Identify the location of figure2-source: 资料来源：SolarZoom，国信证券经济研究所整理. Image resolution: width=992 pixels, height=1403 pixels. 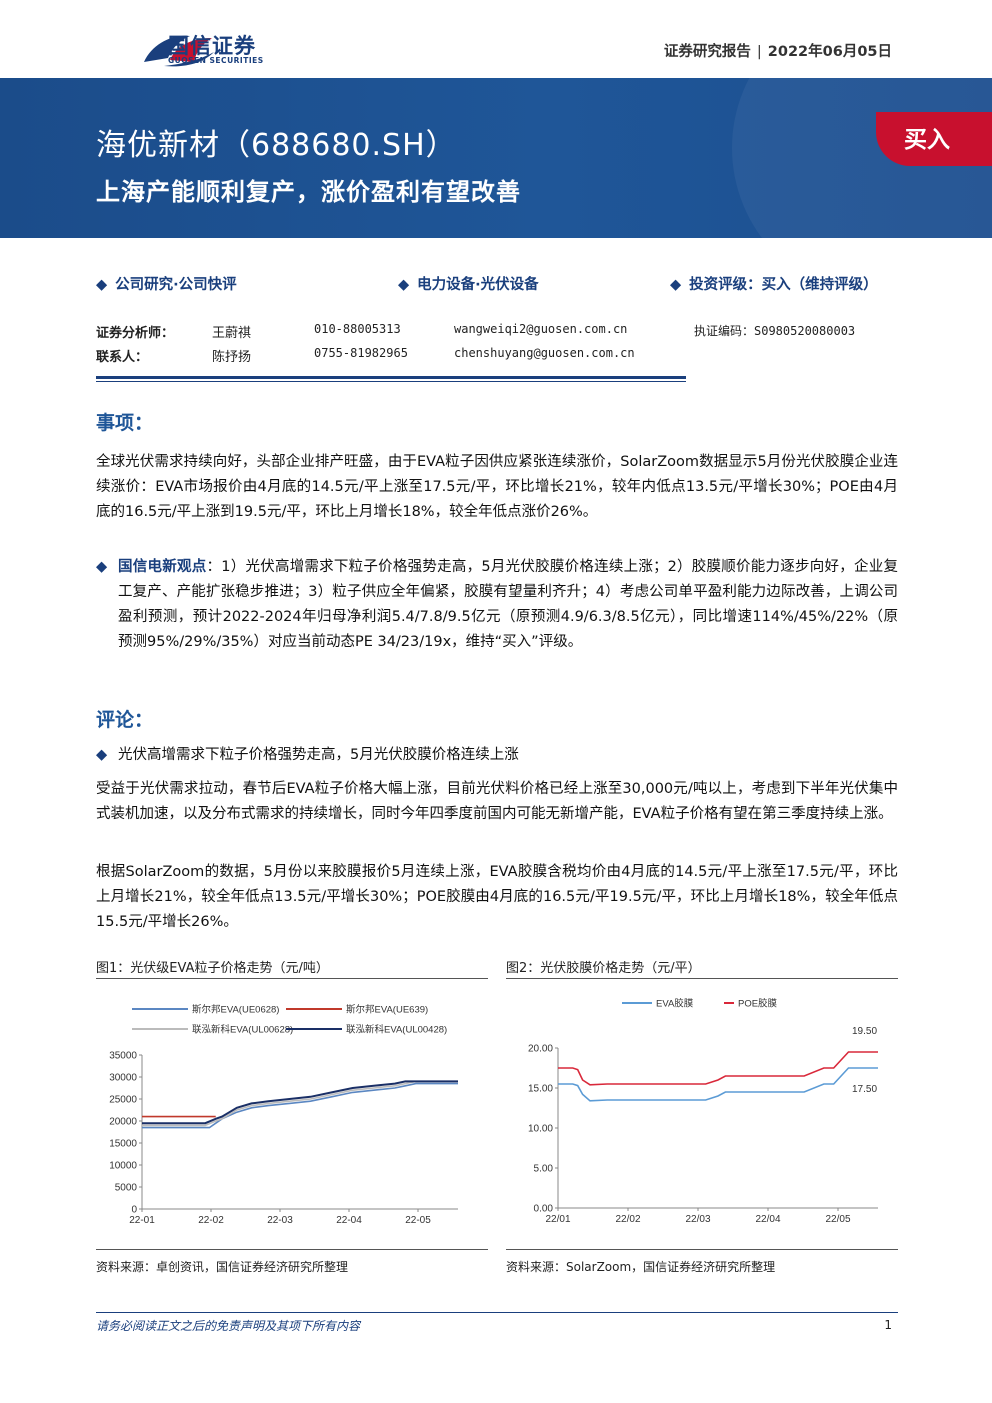
(641, 1267).